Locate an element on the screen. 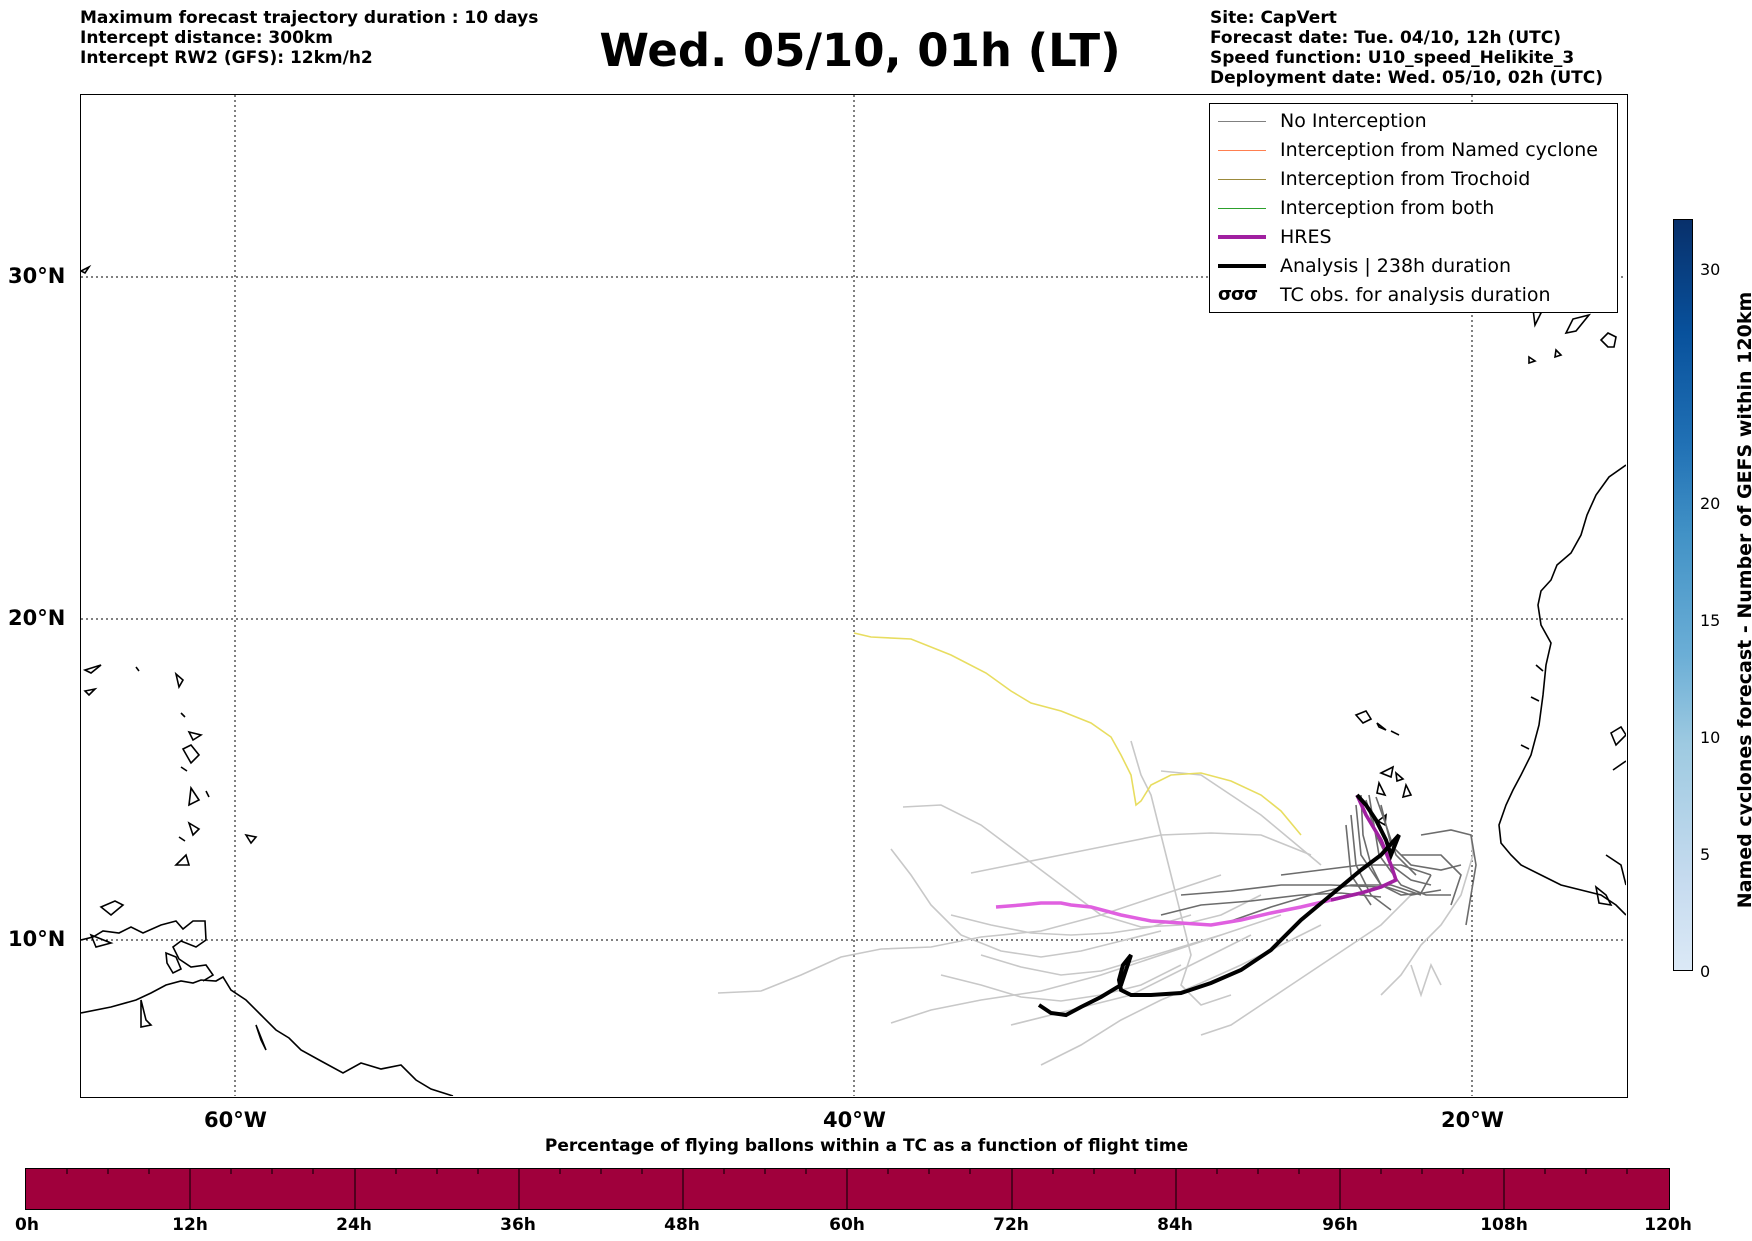 The height and width of the screenshot is (1241, 1752). legend-label: No Interception is located at coordinates (1353, 121).